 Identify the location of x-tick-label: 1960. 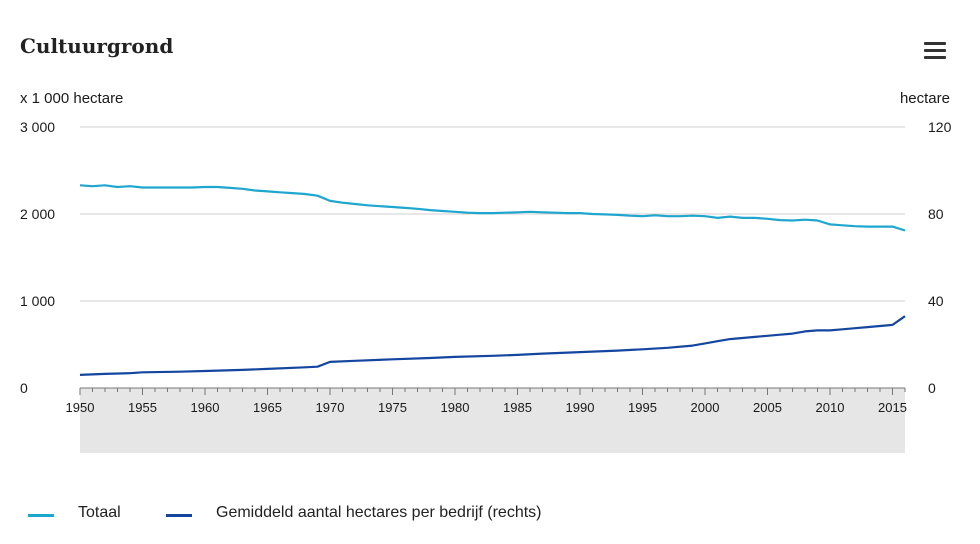
(205, 407).